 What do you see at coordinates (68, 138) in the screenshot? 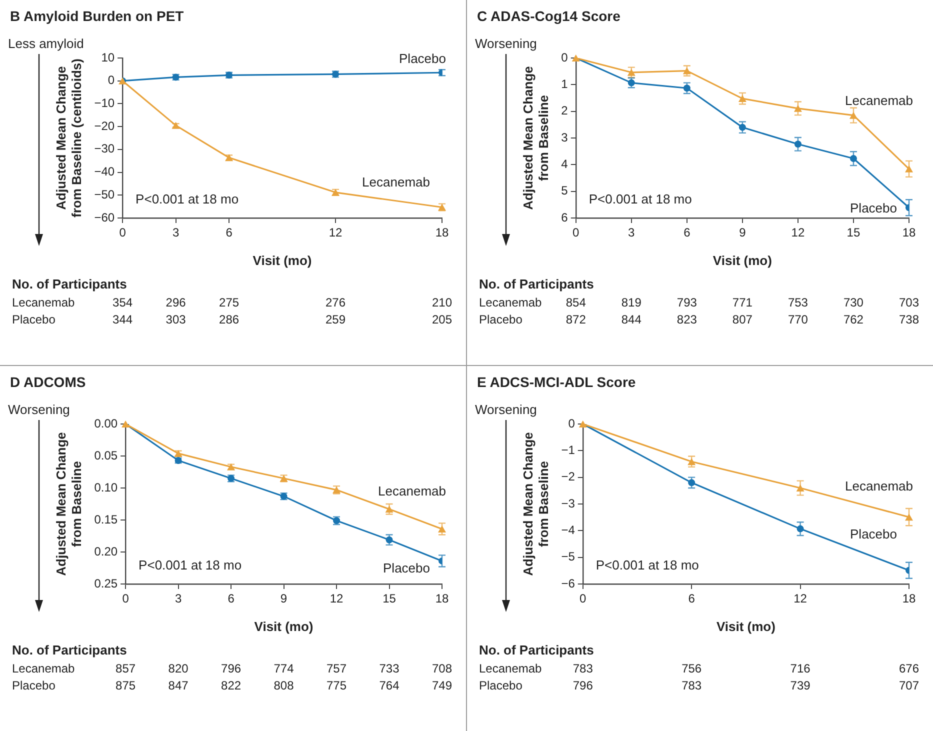
I see `y-axis-title: Adjusted Mean Change from Baseline (centiloids)` at bounding box center [68, 138].